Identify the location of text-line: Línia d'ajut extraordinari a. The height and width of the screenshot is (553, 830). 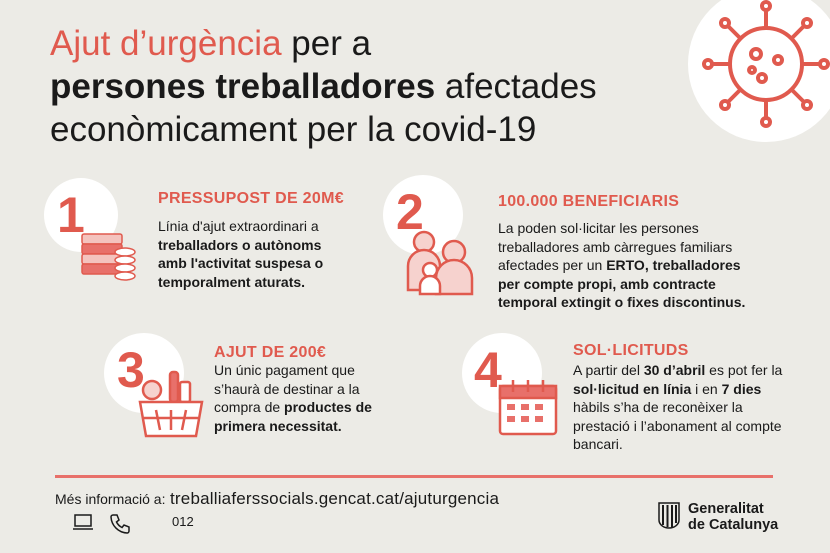
(238, 226).